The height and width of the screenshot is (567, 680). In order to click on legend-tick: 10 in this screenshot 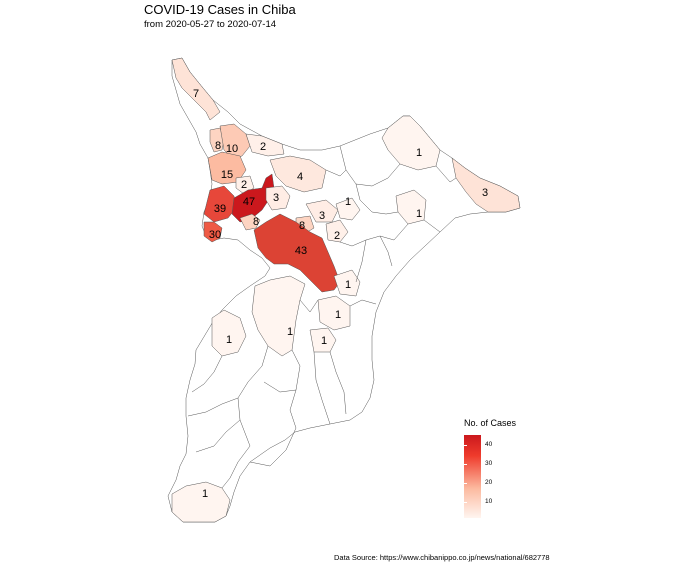, I will do `click(478, 501)`.